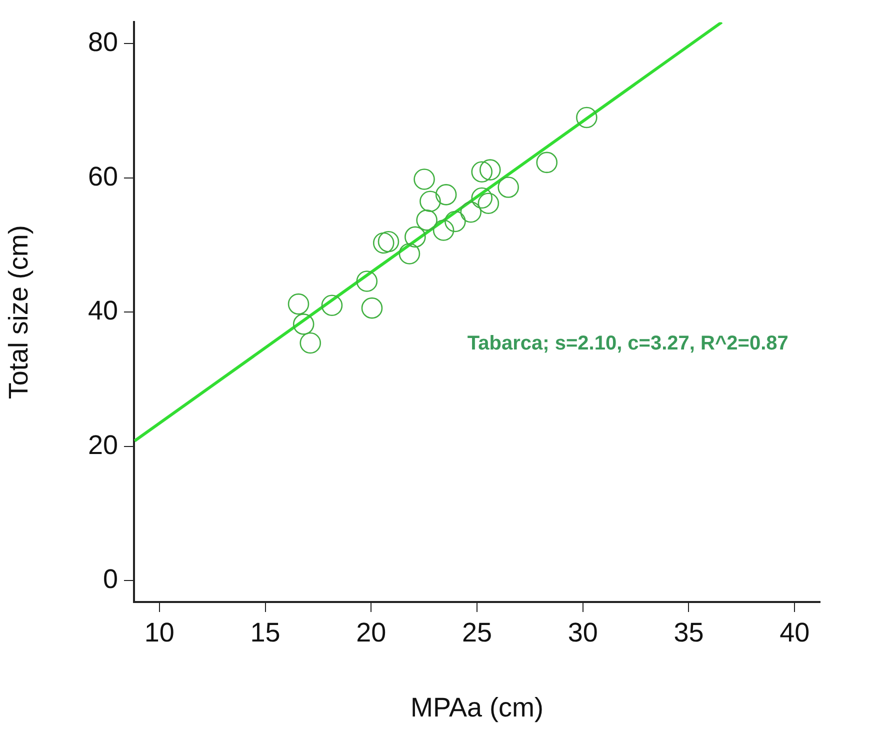 Image resolution: width=872 pixels, height=729 pixels. I want to click on x-tick-label: 30, so click(583, 633).